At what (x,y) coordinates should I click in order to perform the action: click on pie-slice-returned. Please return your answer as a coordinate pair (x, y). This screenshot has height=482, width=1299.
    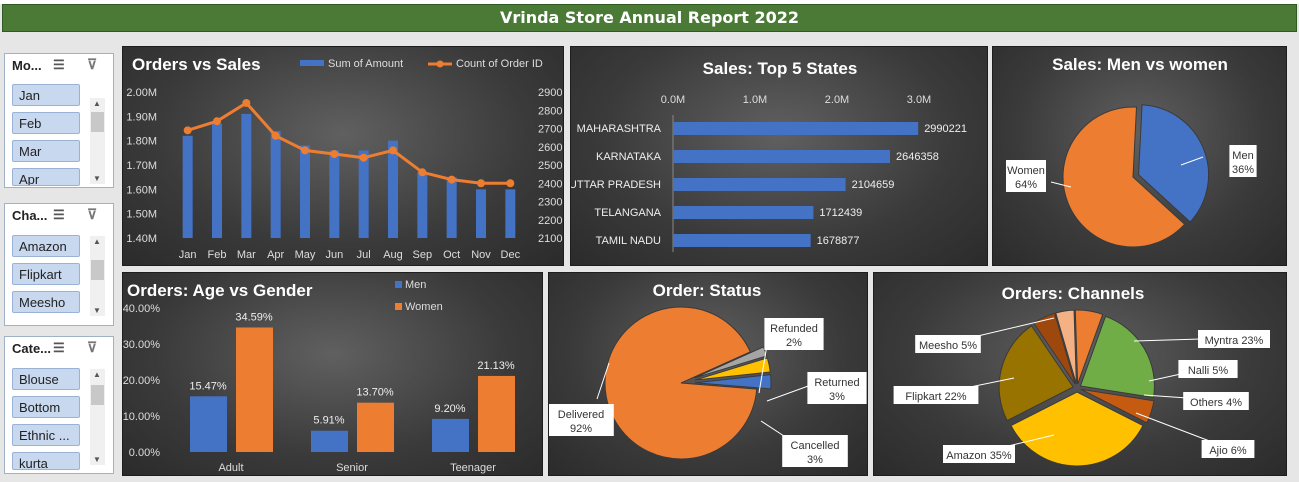
    Looking at the image, I should click on (732, 369).